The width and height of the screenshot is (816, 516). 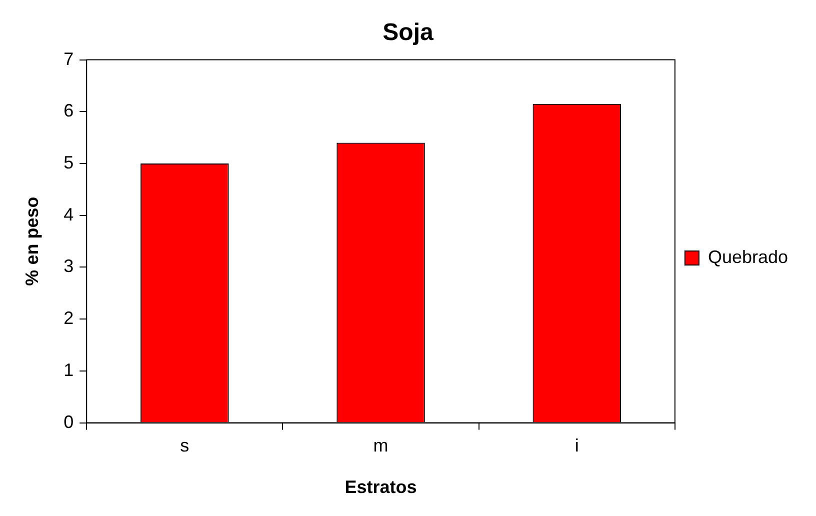 What do you see at coordinates (69, 318) in the screenshot?
I see `y-tick-label: 2` at bounding box center [69, 318].